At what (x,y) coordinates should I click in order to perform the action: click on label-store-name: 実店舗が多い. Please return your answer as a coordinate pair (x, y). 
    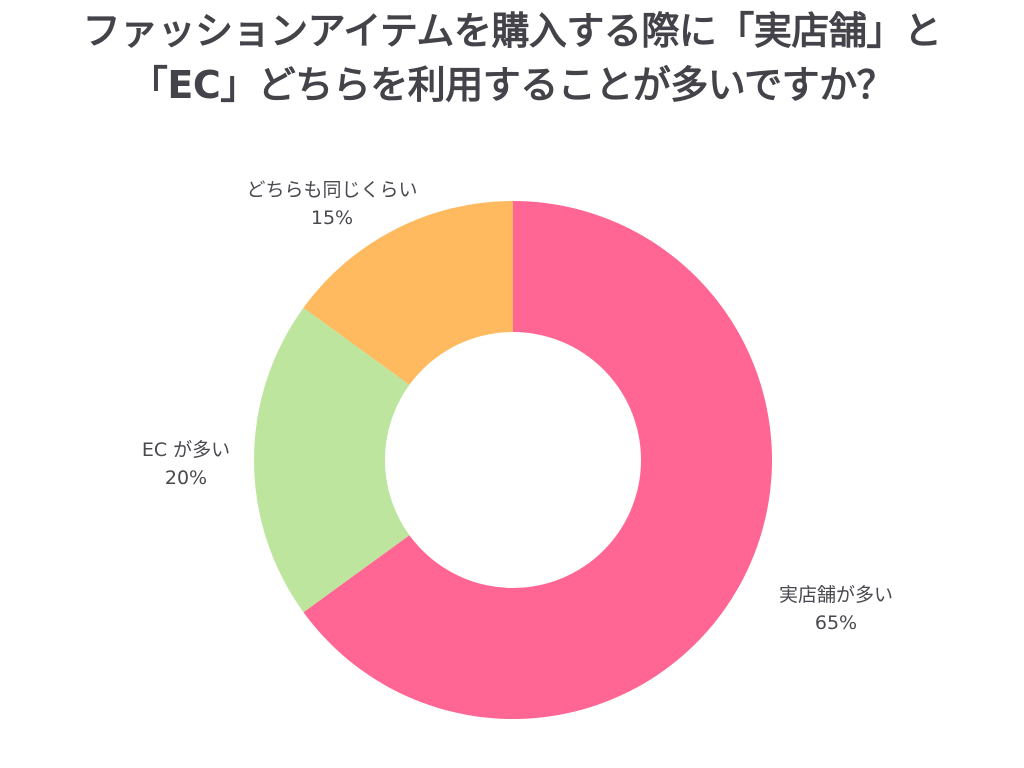
    Looking at the image, I should click on (835, 595).